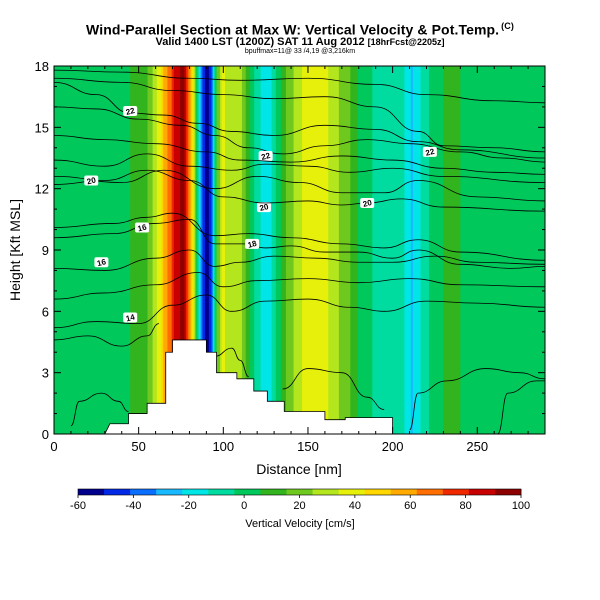 The image size is (600, 600). I want to click on contour-label: 20, so click(367, 203).